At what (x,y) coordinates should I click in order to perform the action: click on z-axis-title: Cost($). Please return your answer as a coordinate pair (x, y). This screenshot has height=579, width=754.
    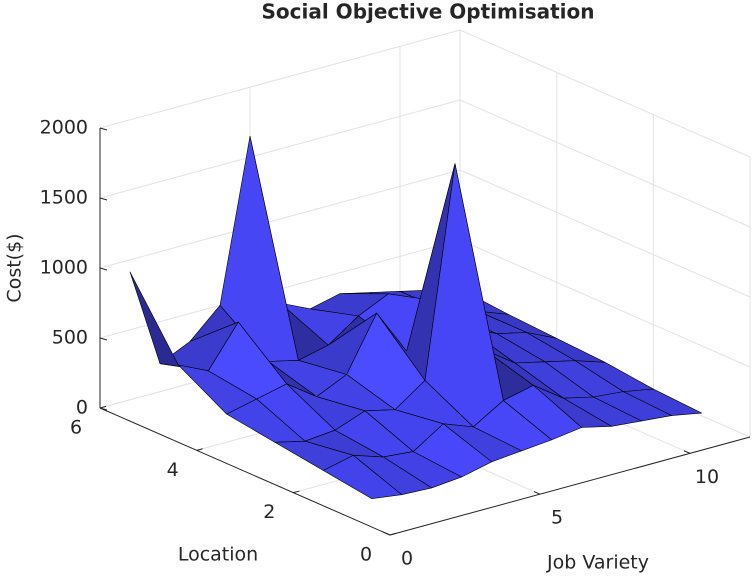
    Looking at the image, I should click on (15, 267).